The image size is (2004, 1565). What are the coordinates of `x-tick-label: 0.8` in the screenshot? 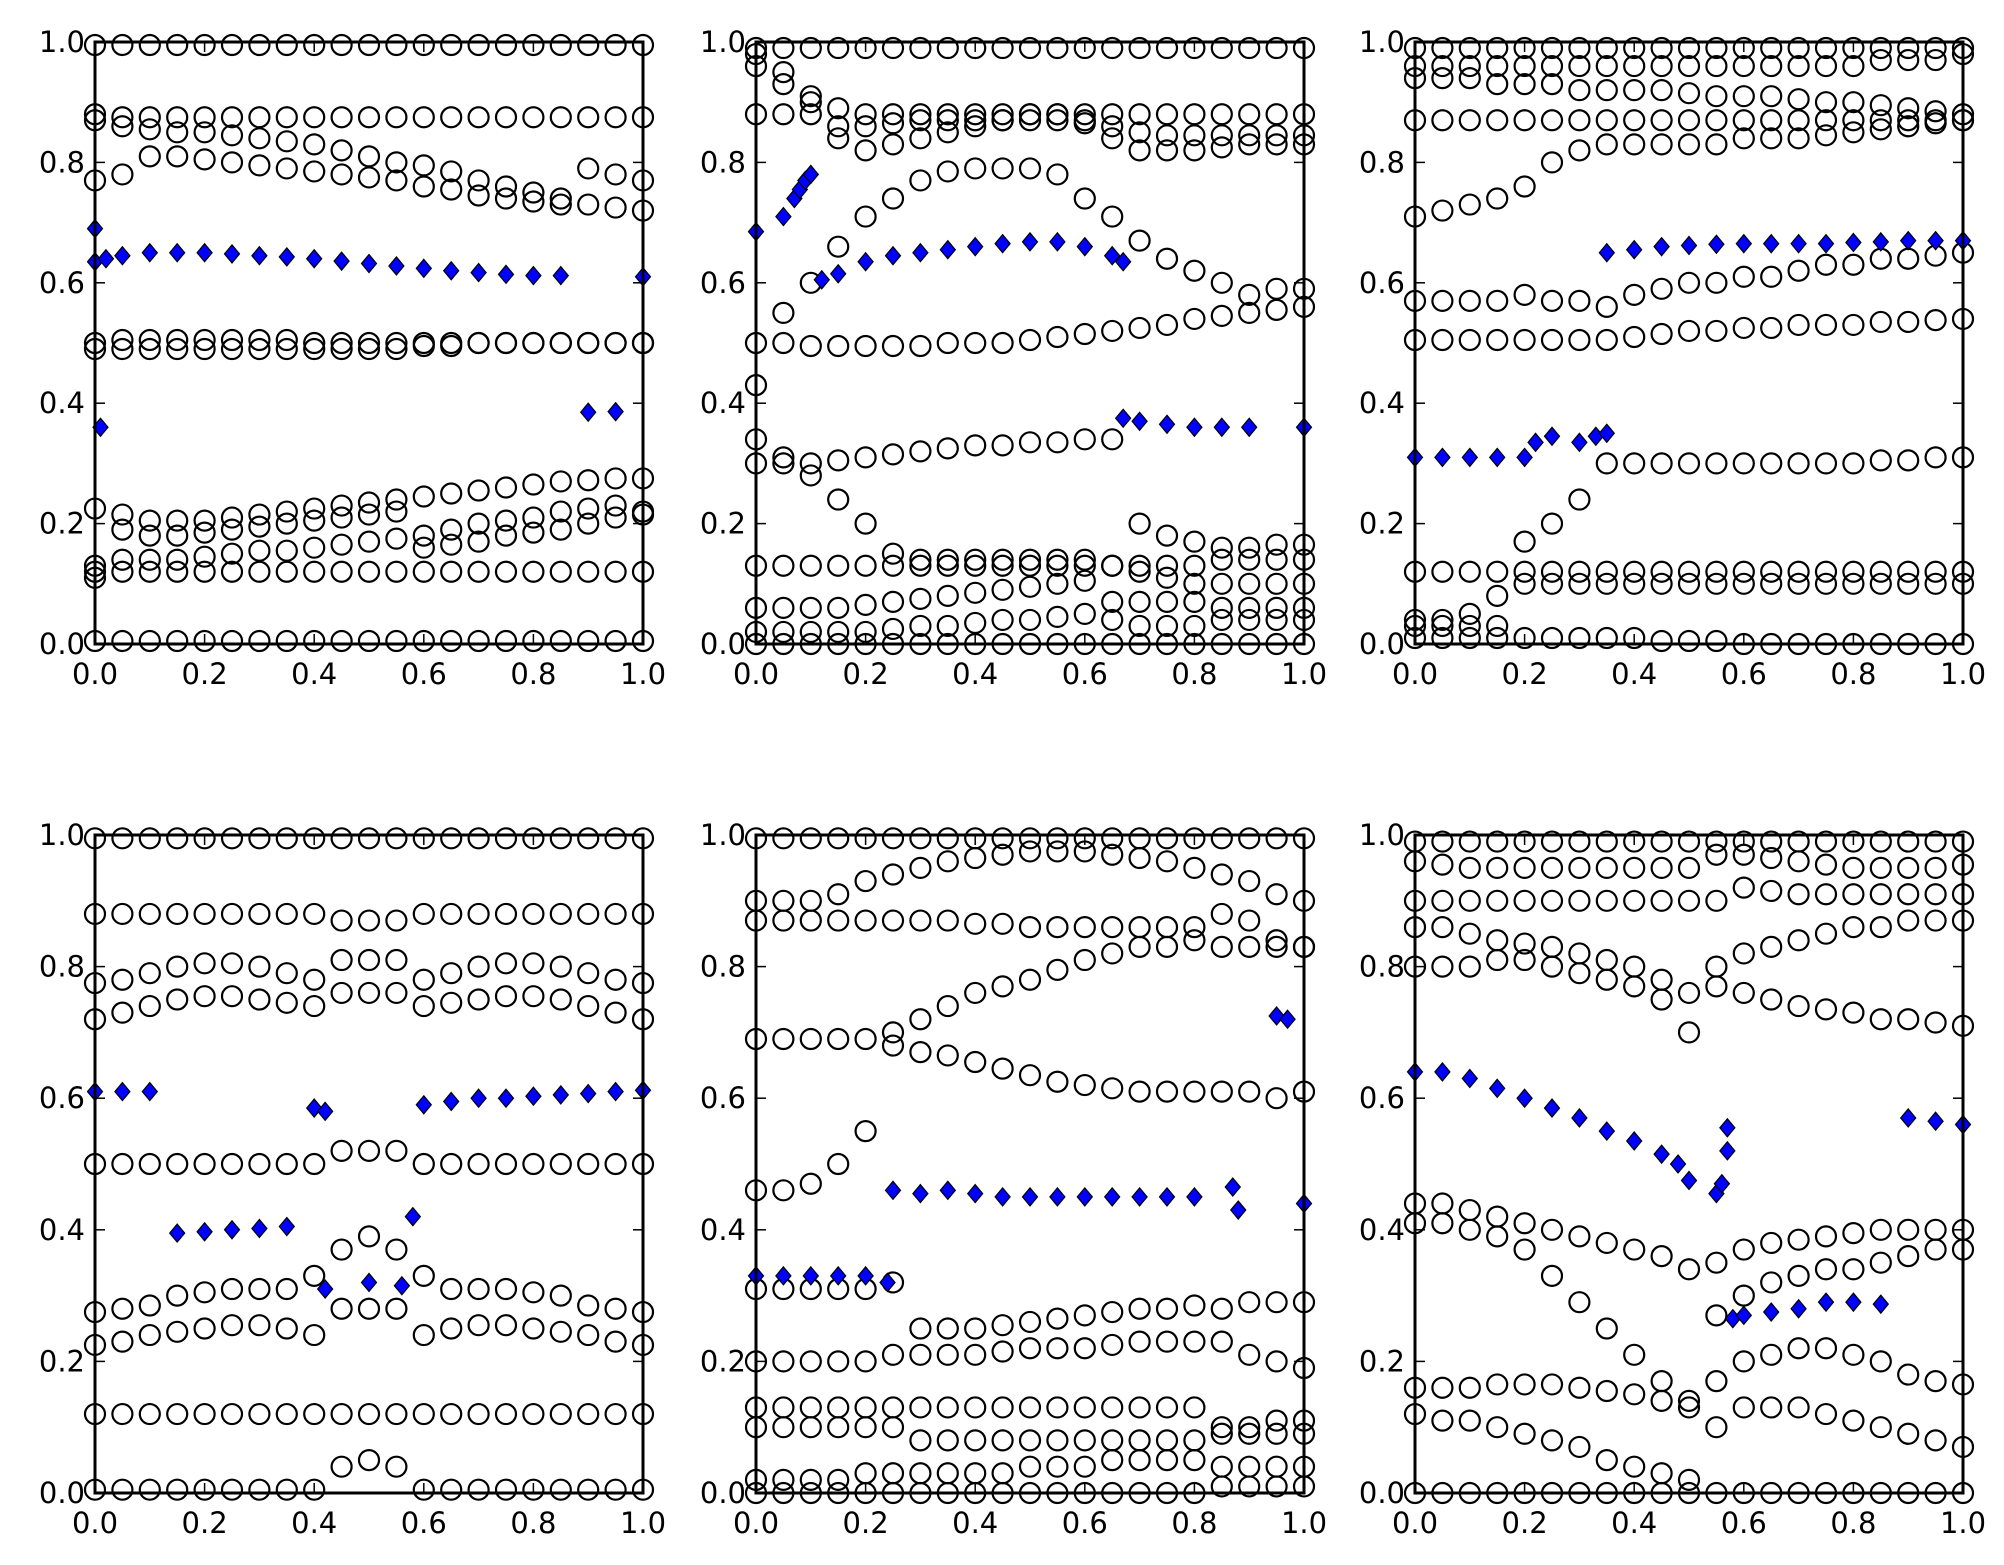 It's located at (1853, 1523).